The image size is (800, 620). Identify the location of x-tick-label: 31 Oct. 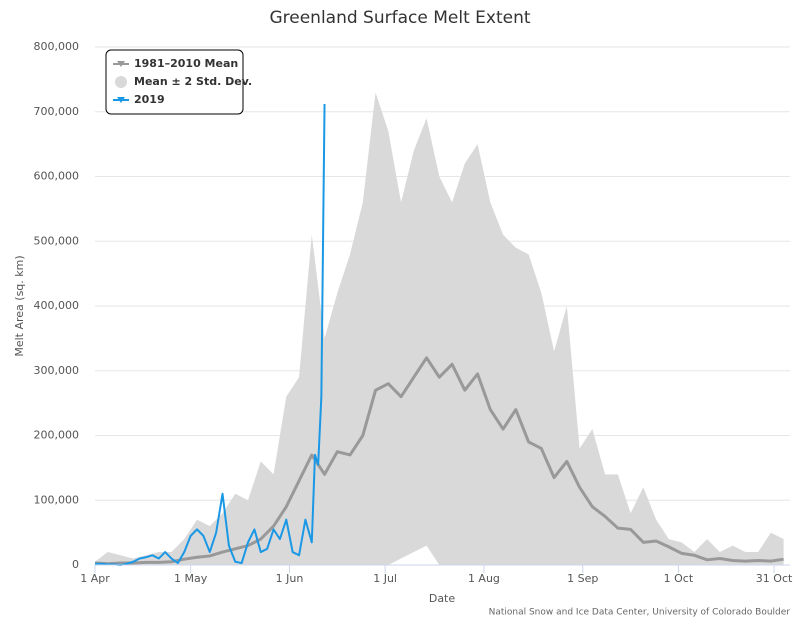
(774, 578).